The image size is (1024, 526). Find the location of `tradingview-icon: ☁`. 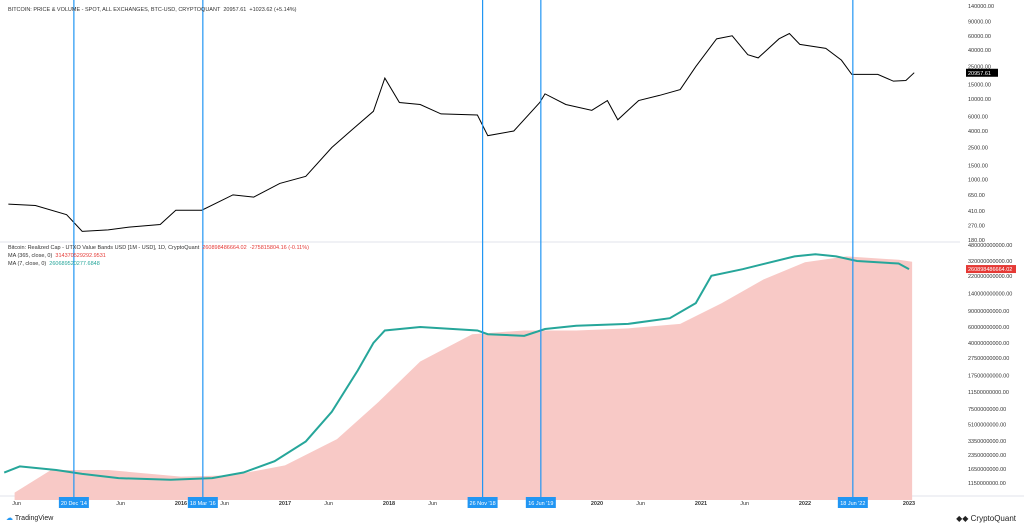

tradingview-icon: ☁ is located at coordinates (9, 518).